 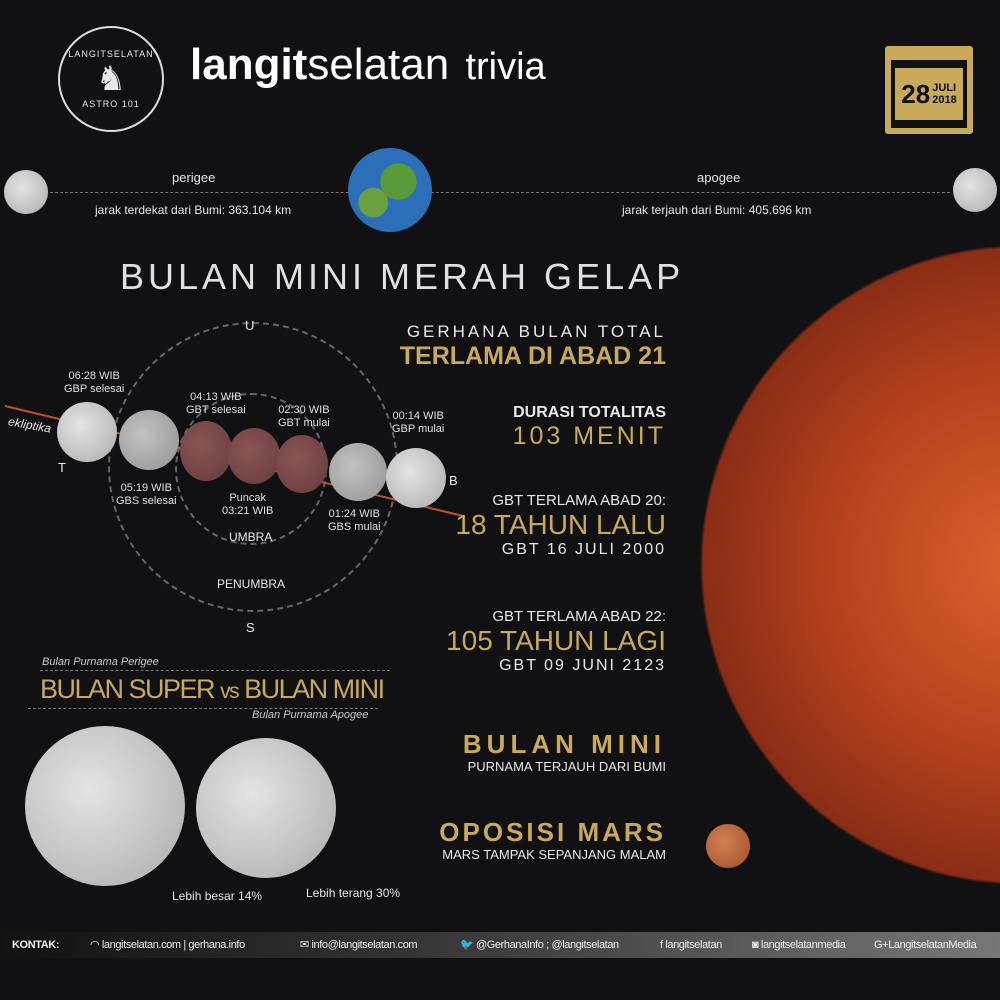 What do you see at coordinates (250, 627) in the screenshot?
I see `label-south: S` at bounding box center [250, 627].